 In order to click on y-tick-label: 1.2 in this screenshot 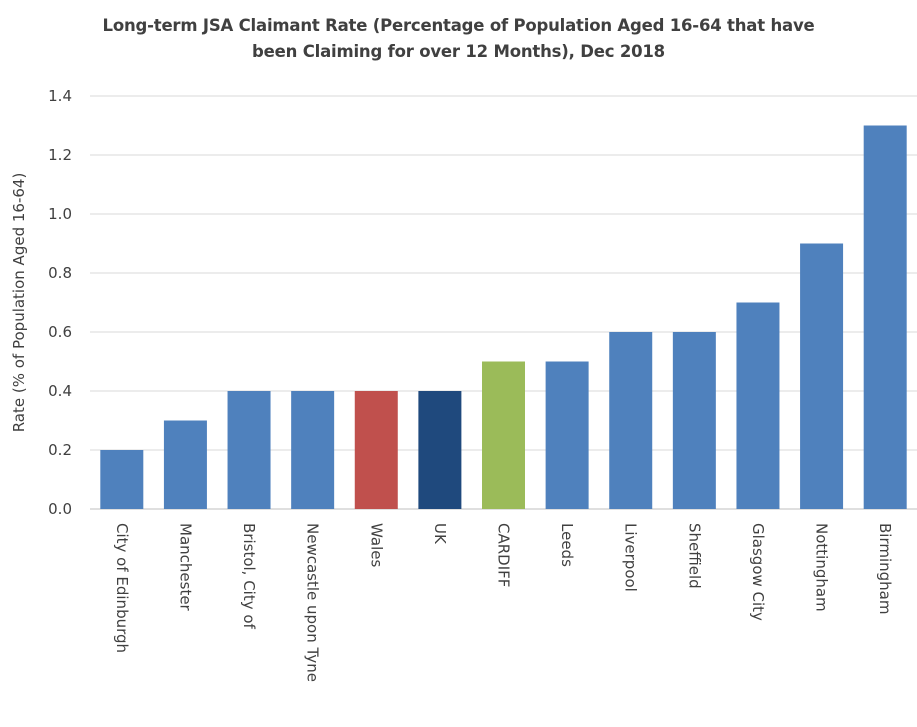, I will do `click(60, 155)`.